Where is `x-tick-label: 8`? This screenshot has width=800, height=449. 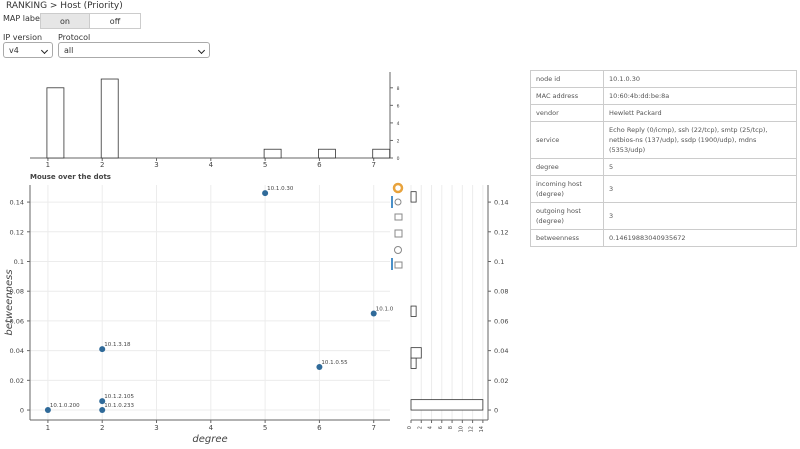 x-tick-label: 8 is located at coordinates (451, 427).